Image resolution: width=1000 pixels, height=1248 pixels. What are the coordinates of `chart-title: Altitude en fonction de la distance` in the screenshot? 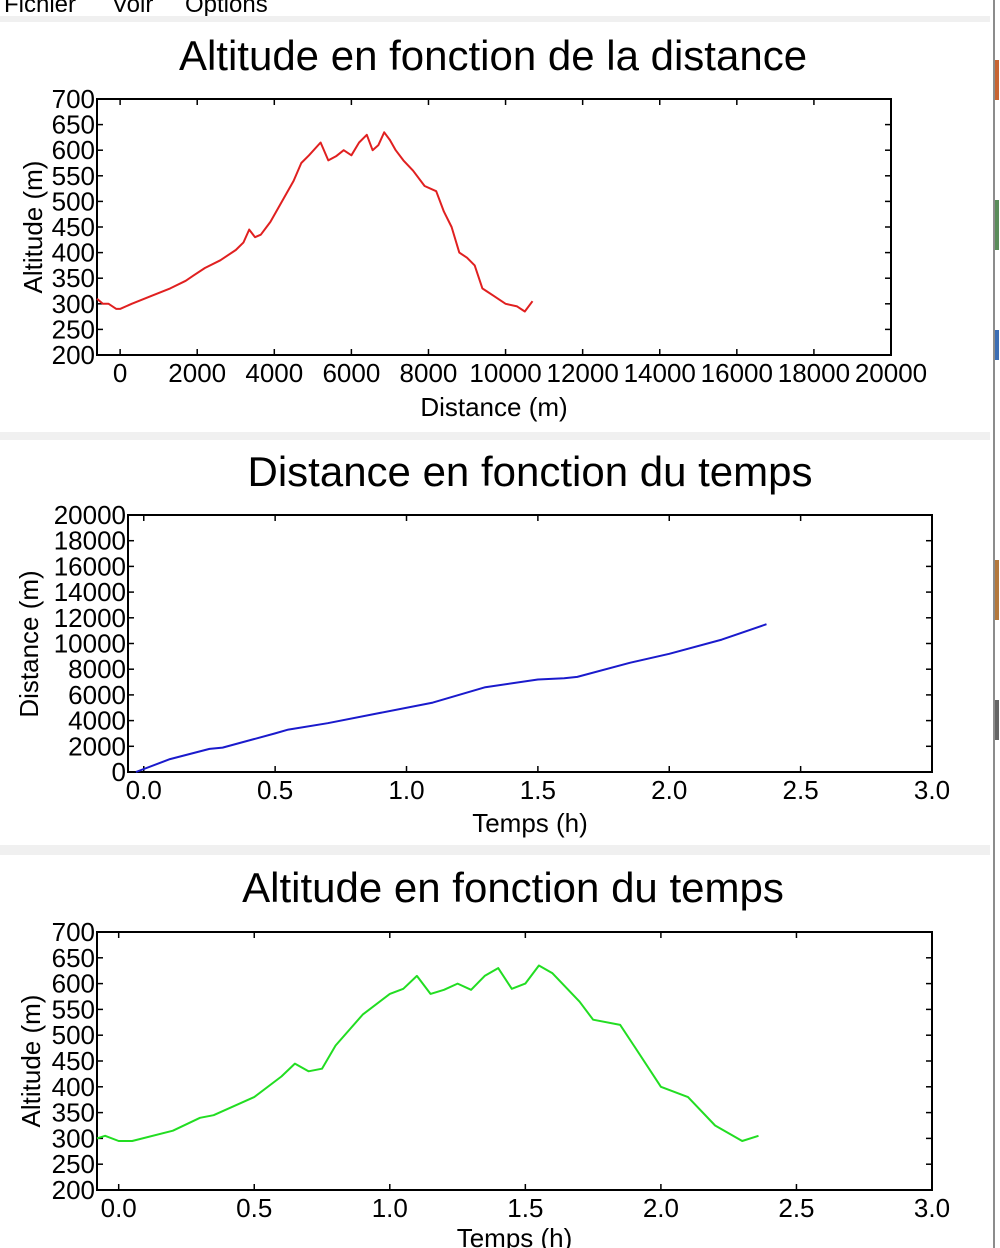 It's located at (493, 55).